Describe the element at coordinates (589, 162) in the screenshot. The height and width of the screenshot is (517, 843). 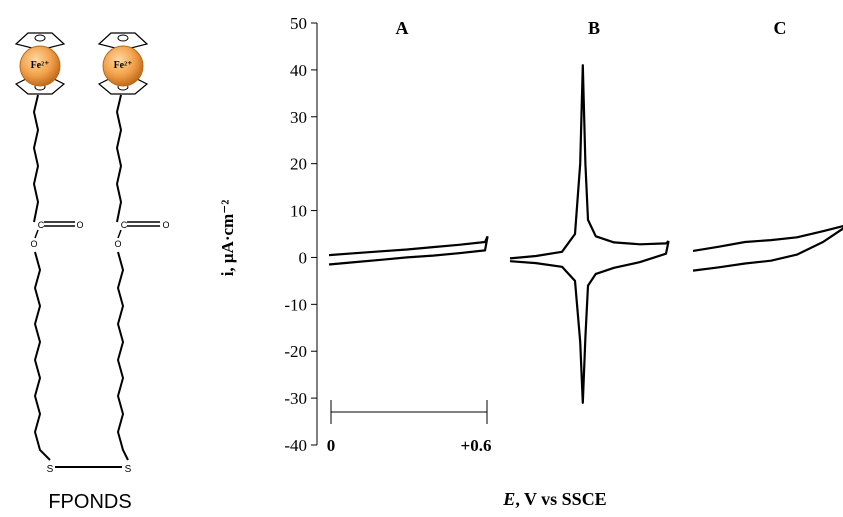
I see `cv-curve-b-anodic` at that location.